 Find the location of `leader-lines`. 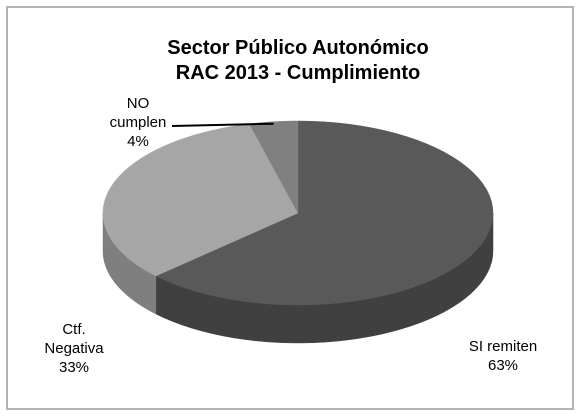

leader-lines is located at coordinates (222, 124).